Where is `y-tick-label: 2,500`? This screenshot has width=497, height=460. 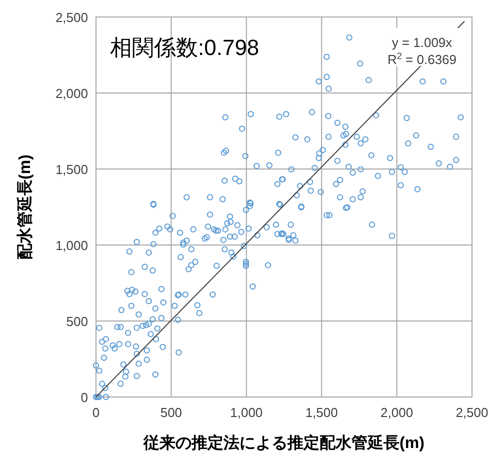 y-tick-label: 2,500 is located at coordinates (71, 17).